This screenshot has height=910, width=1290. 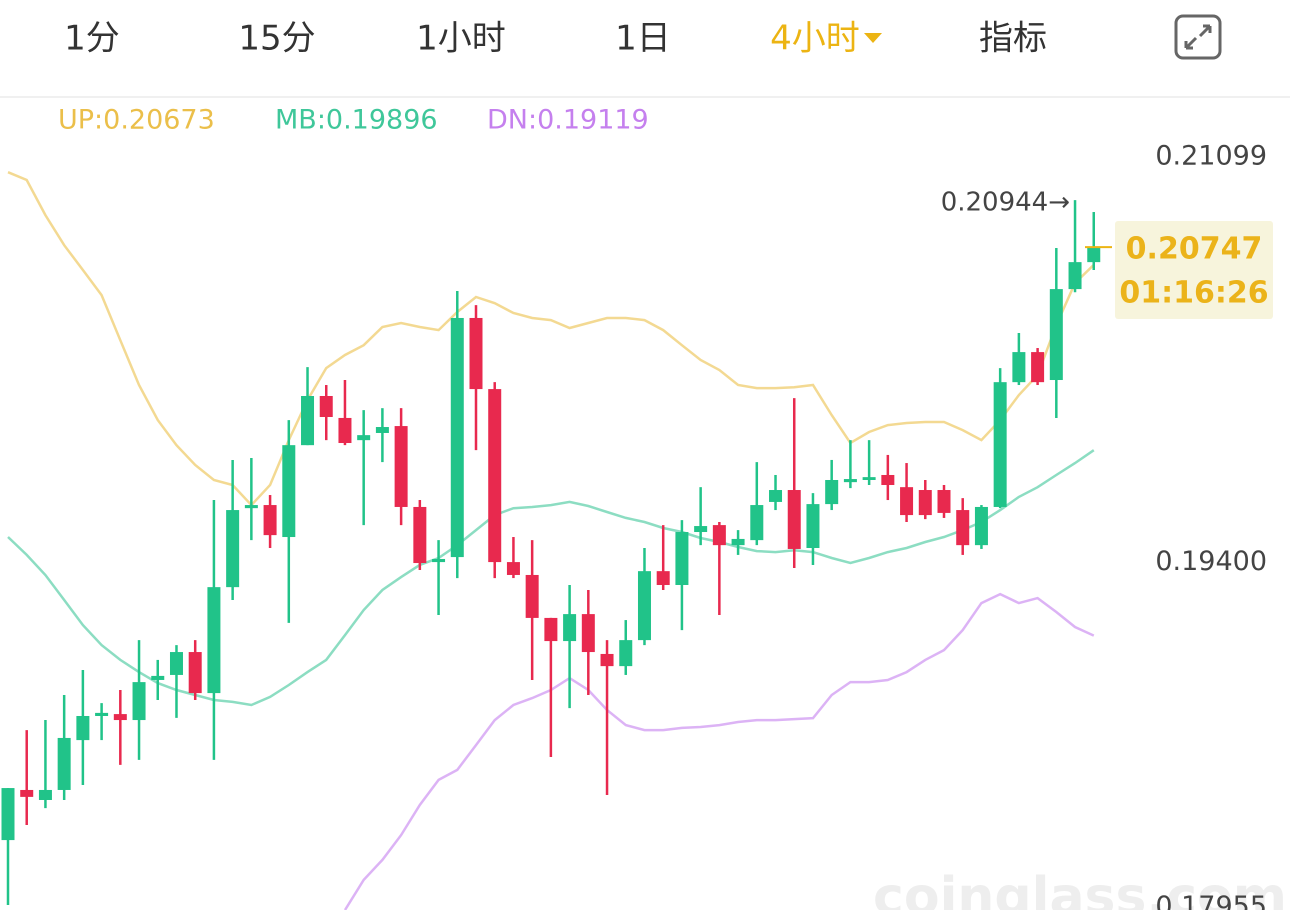 I want to click on y-tick-label: 0.21099, so click(x=1211, y=156).